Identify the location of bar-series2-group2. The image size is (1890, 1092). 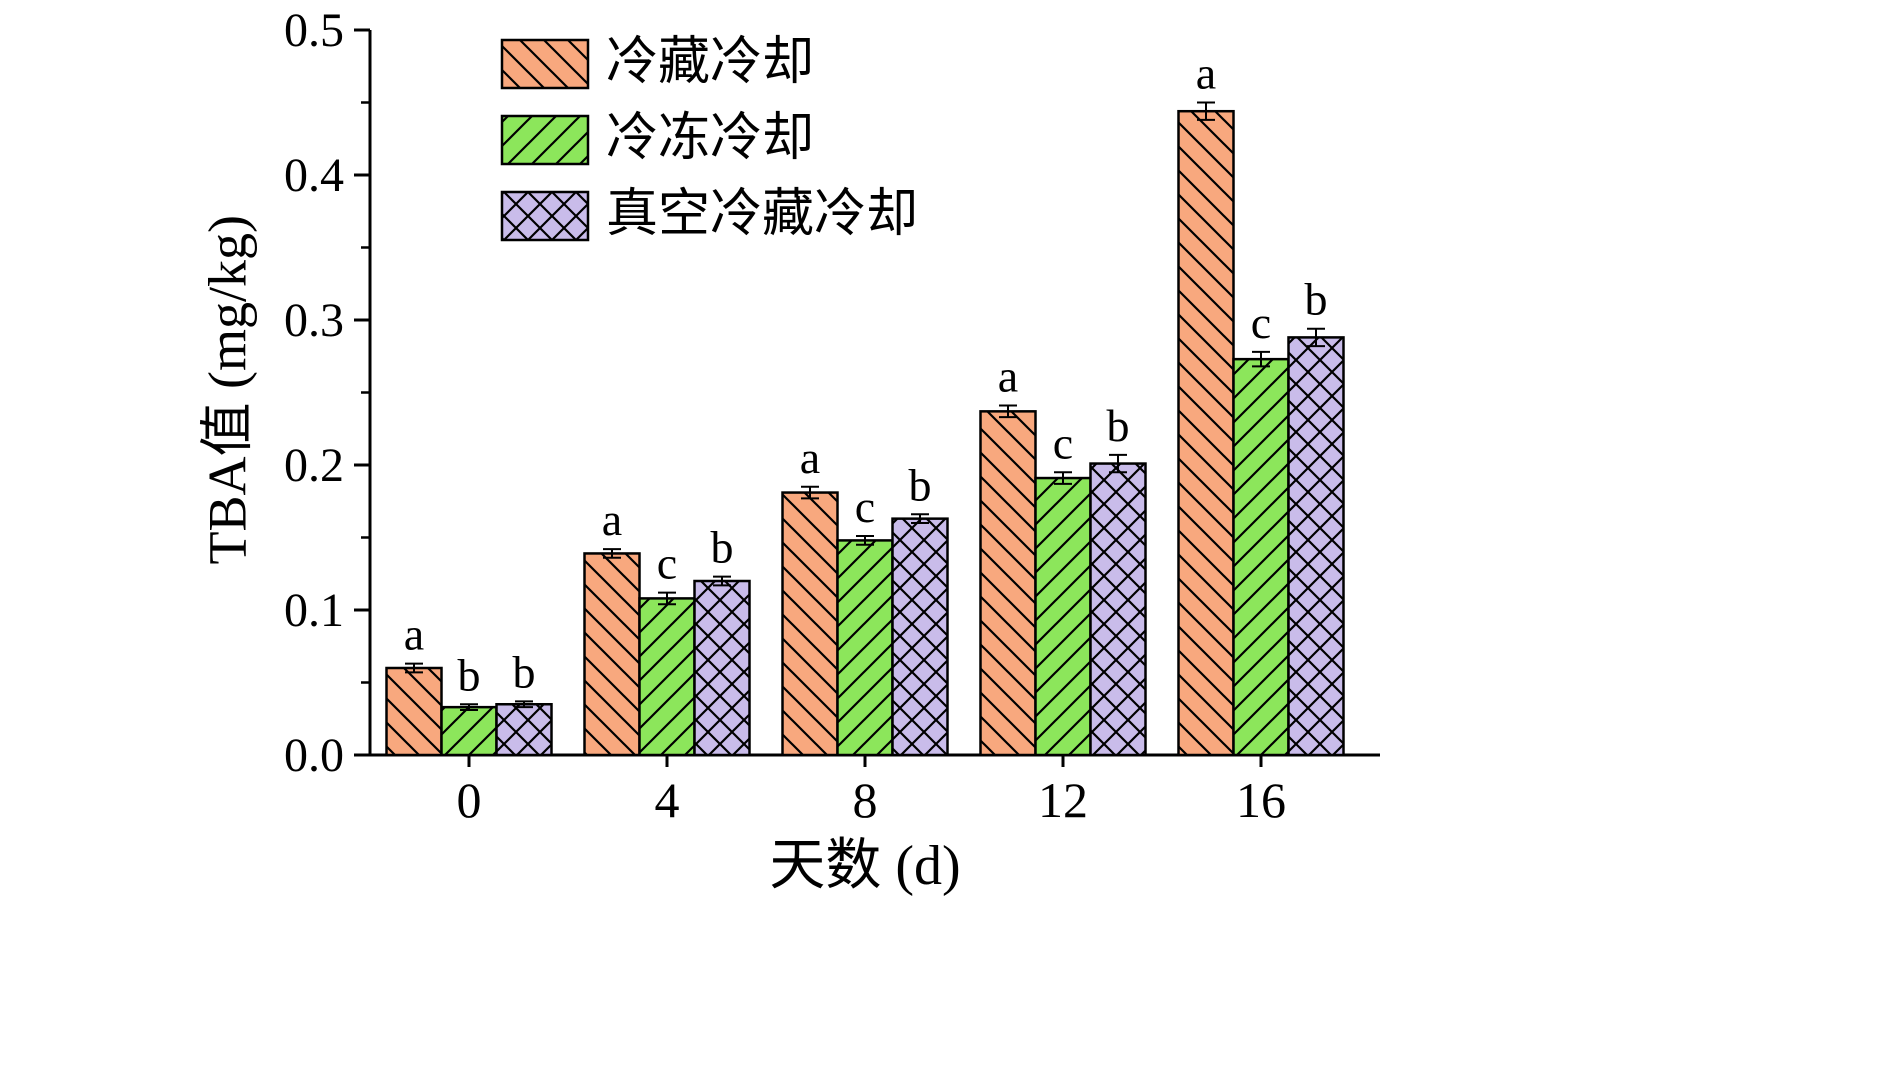
(920, 637).